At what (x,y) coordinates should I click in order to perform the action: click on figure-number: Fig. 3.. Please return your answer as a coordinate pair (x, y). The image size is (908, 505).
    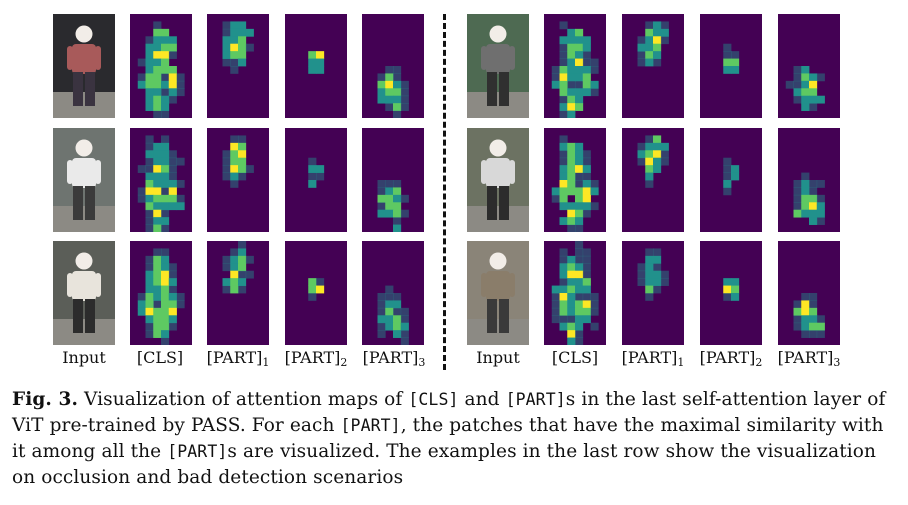
    Looking at the image, I should click on (45, 399).